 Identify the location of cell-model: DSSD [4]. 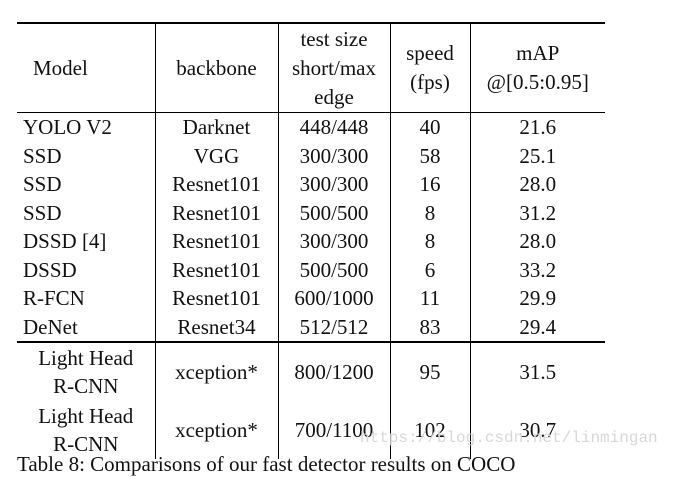
(65, 241).